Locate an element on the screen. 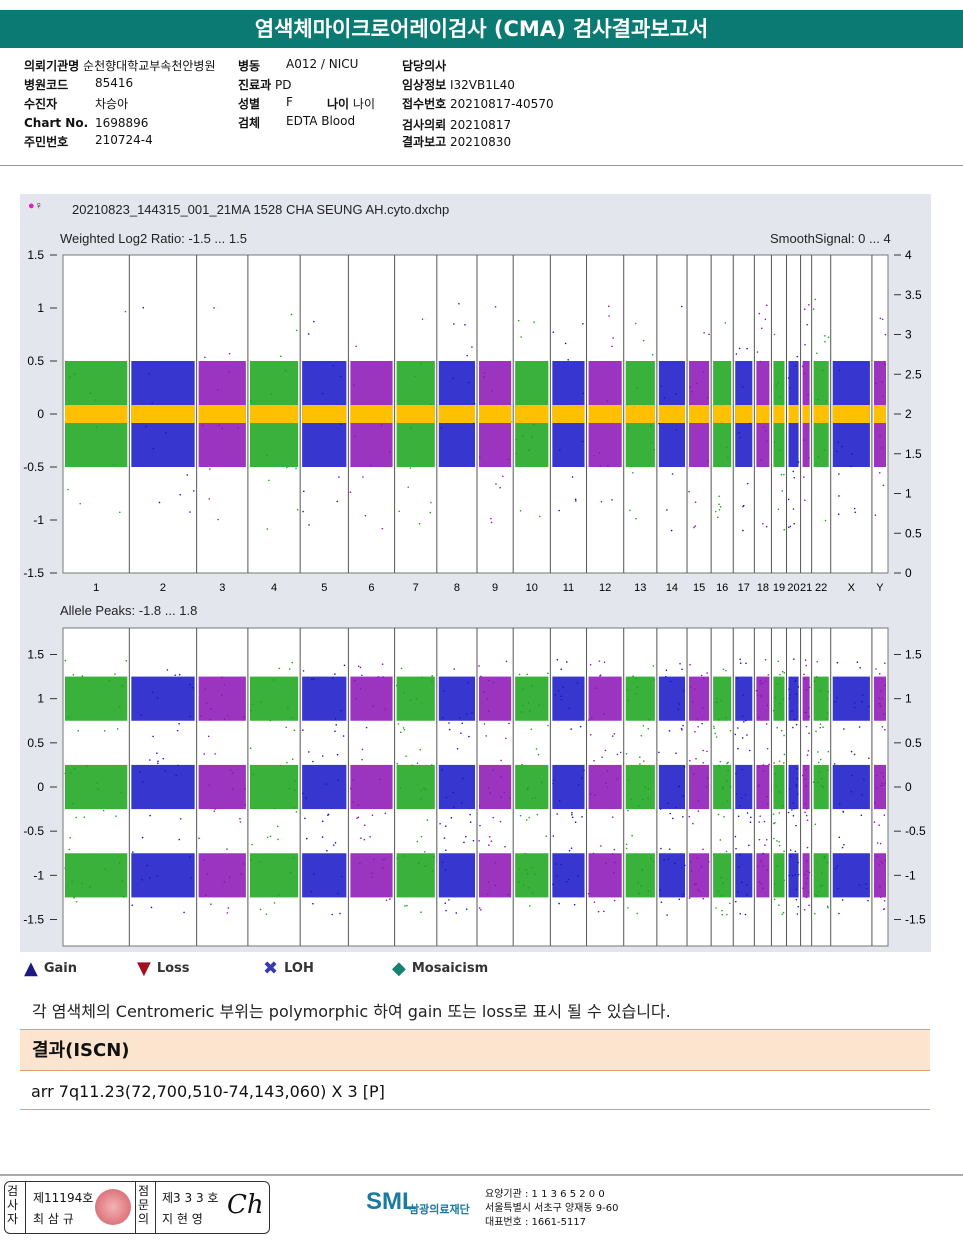 The height and width of the screenshot is (1243, 963). data-band-chr12 is located at coordinates (605, 875).